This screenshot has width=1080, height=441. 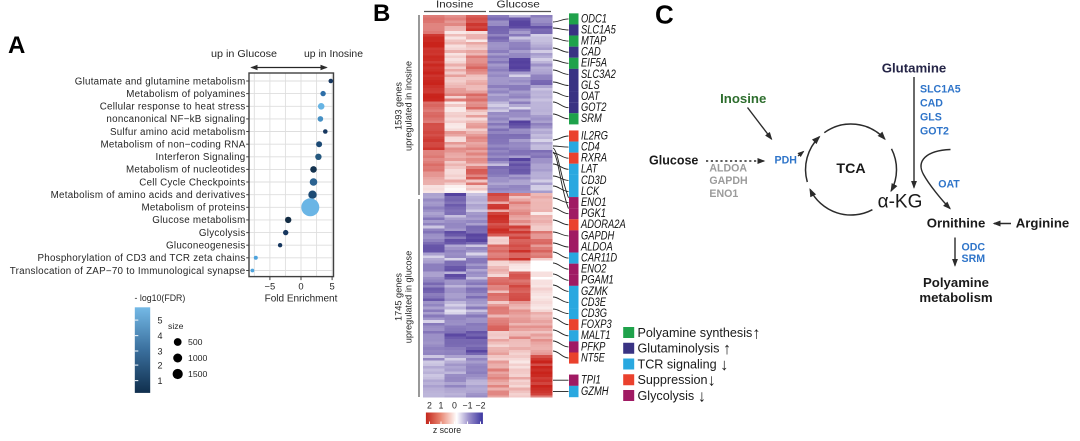 I want to click on svg-text:1745 genesupregulated in gluco: 1745 genesupregulated in glucose, so click(x=404, y=297).